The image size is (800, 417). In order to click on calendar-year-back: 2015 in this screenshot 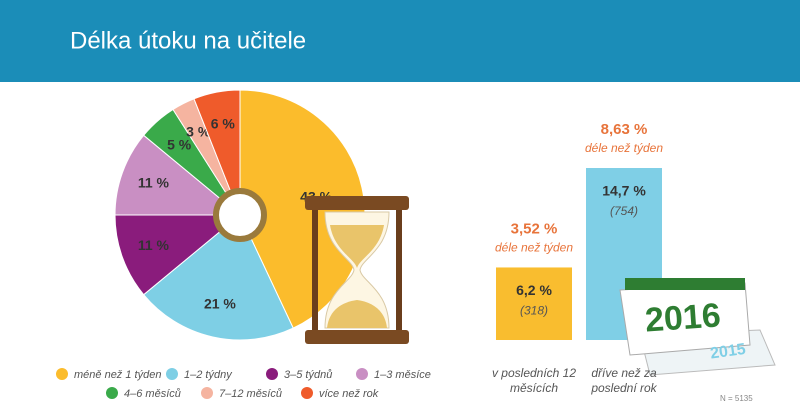, I will do `click(728, 352)`.